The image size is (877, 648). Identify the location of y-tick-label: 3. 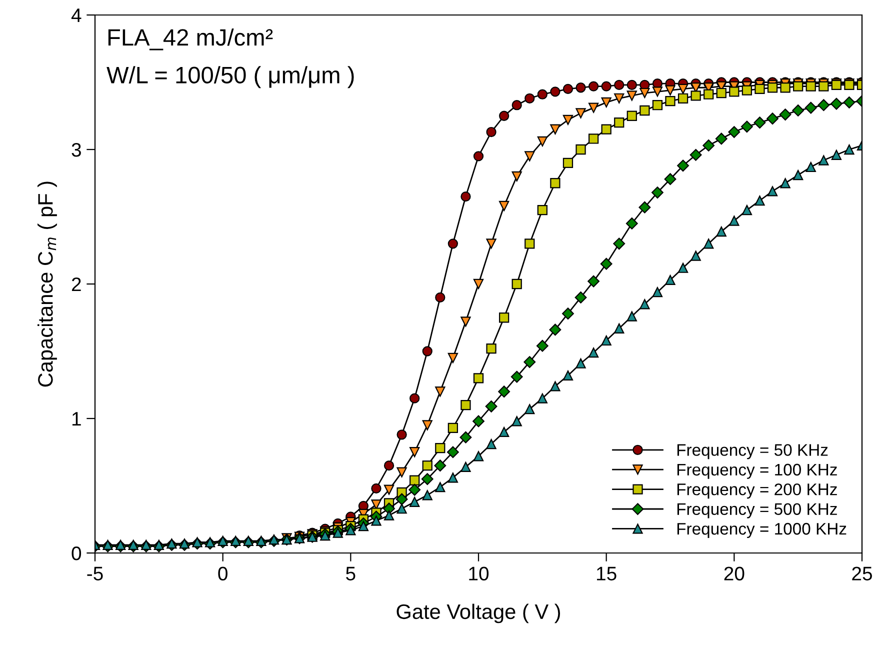
(76, 149).